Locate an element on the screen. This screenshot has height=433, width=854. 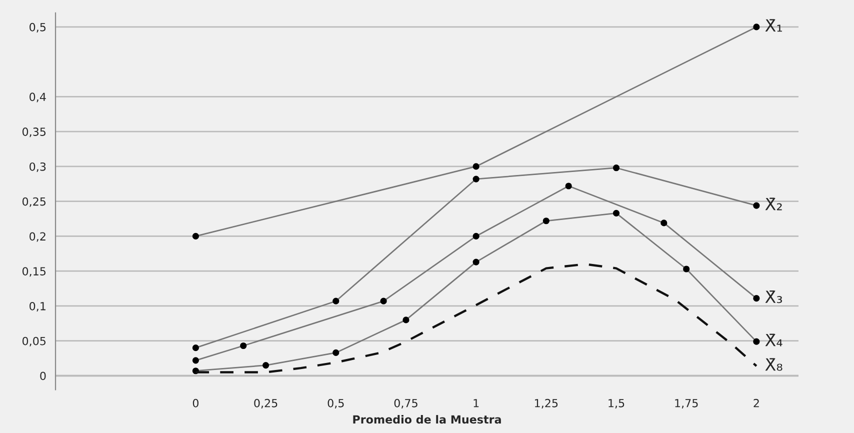
series-label: X̄₁ is located at coordinates (773, 25).